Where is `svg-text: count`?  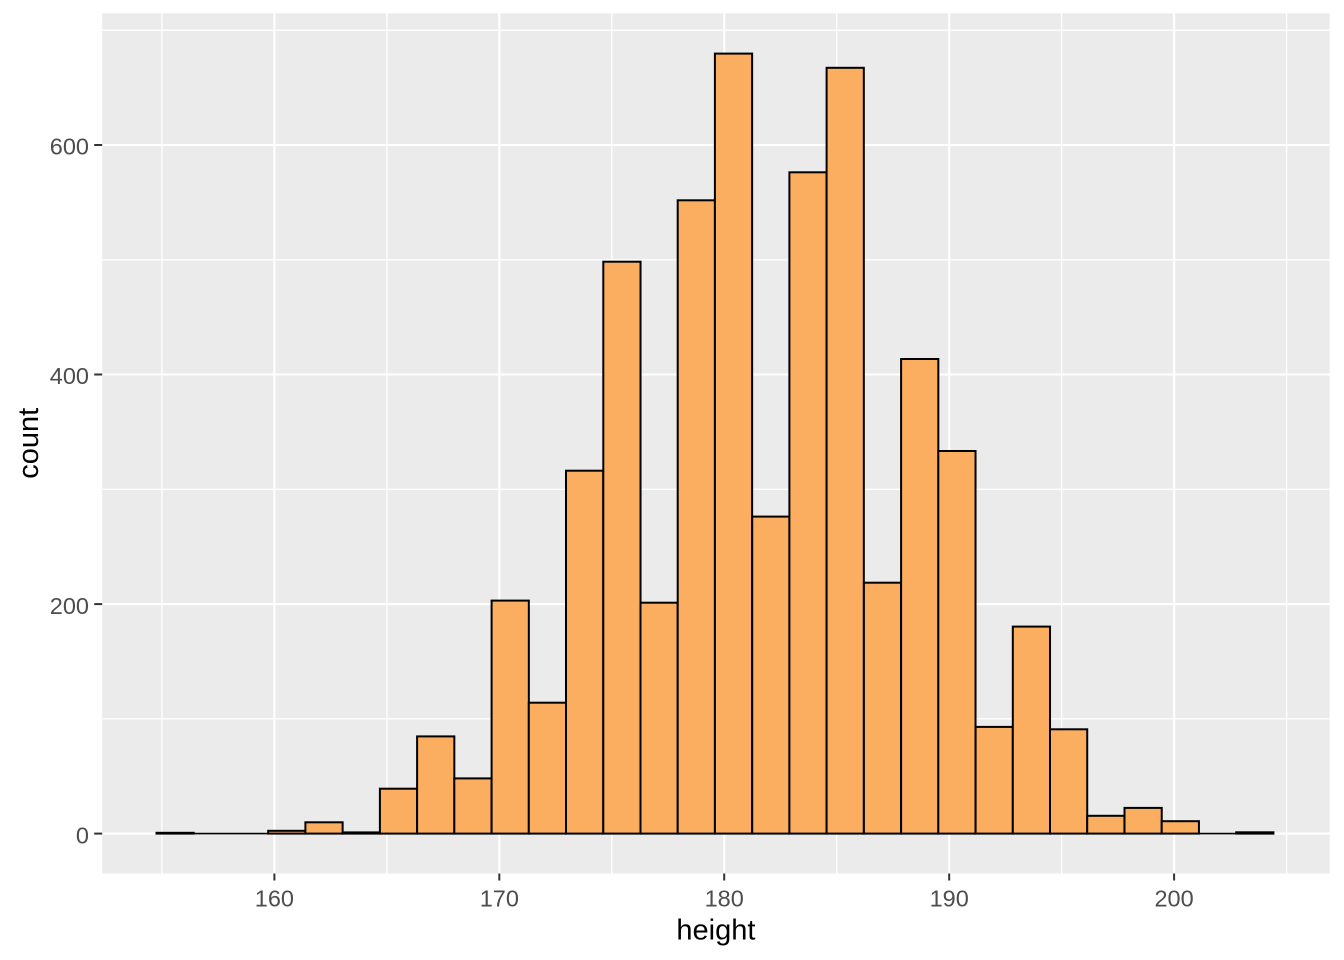 svg-text: count is located at coordinates (29, 443).